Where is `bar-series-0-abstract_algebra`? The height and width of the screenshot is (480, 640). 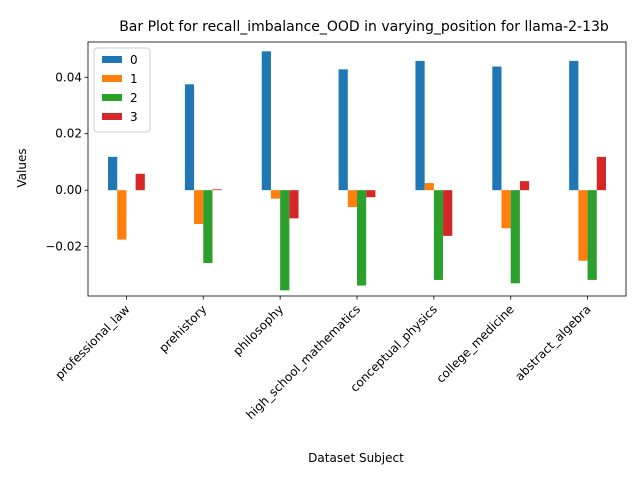 bar-series-0-abstract_algebra is located at coordinates (574, 125).